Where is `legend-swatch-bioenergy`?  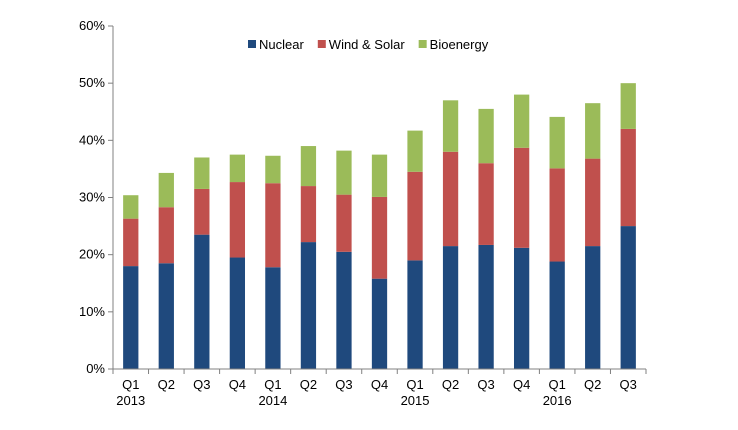 legend-swatch-bioenergy is located at coordinates (422, 44).